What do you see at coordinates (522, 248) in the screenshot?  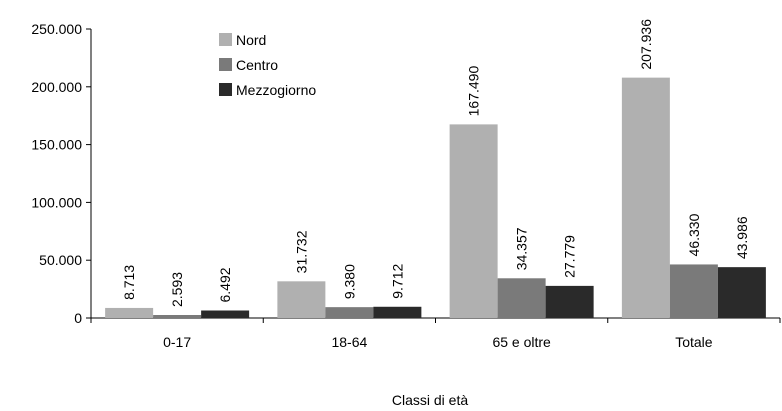 I see `data-label: 34.357` at bounding box center [522, 248].